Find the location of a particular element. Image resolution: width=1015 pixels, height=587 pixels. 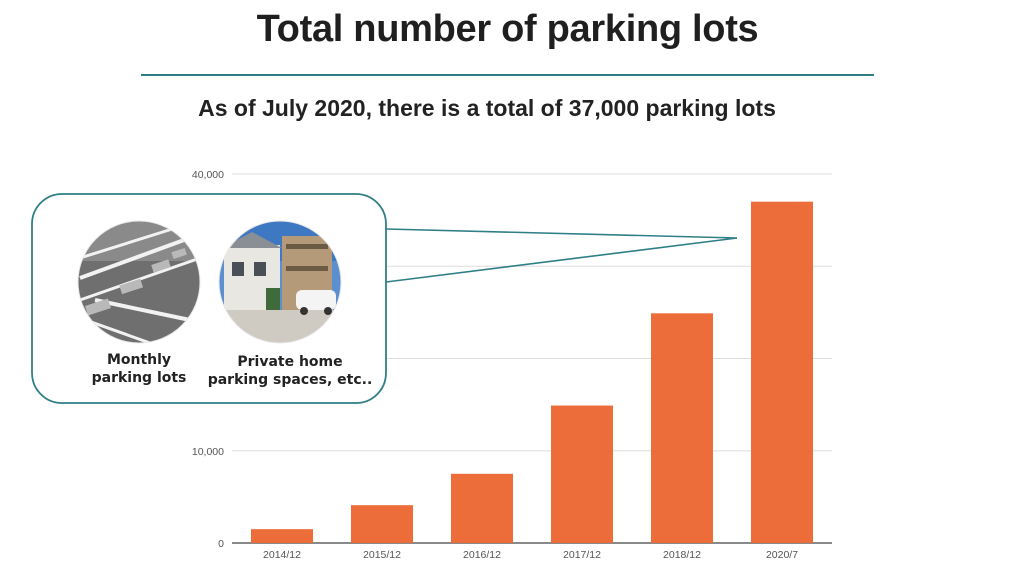

callout-label-monthly-line2: parking lots is located at coordinates (139, 378).